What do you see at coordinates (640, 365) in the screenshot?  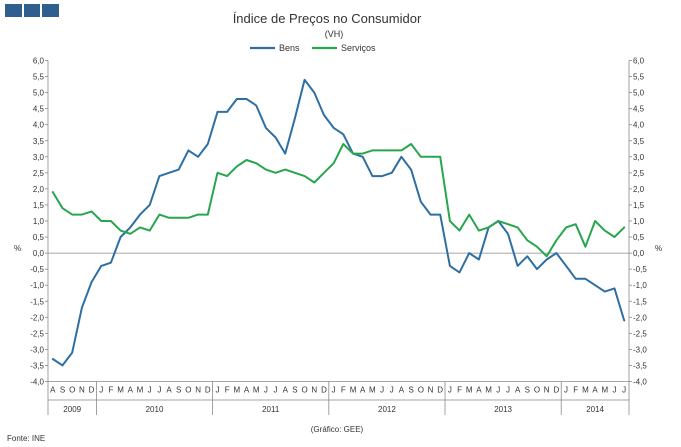 I see `y-tick-label-right: -3,5` at bounding box center [640, 365].